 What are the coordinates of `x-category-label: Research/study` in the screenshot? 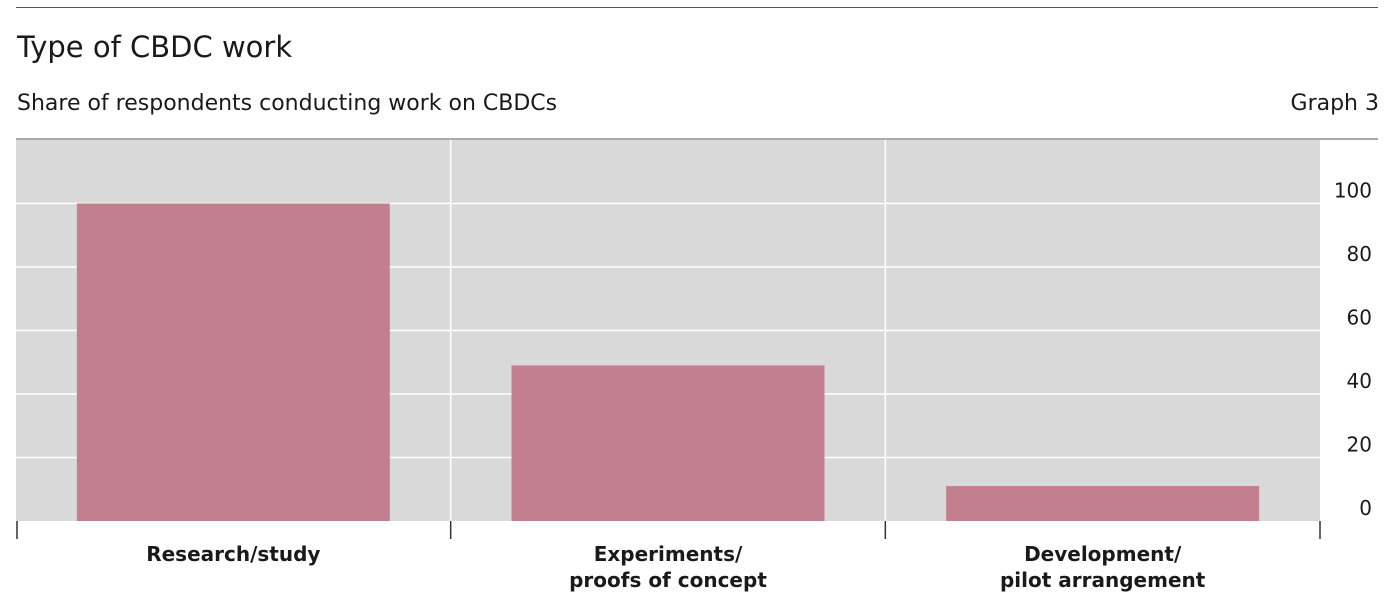 It's located at (233, 554).